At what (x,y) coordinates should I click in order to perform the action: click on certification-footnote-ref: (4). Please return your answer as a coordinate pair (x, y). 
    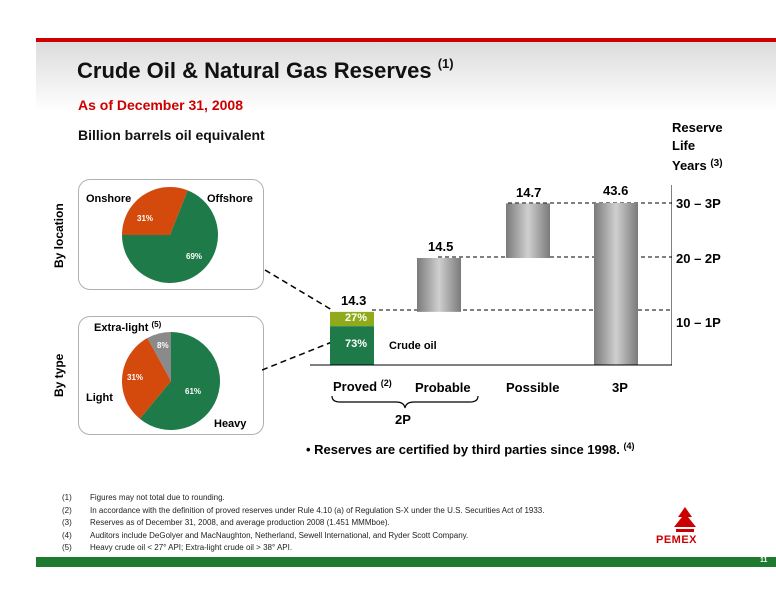
    Looking at the image, I should click on (629, 446).